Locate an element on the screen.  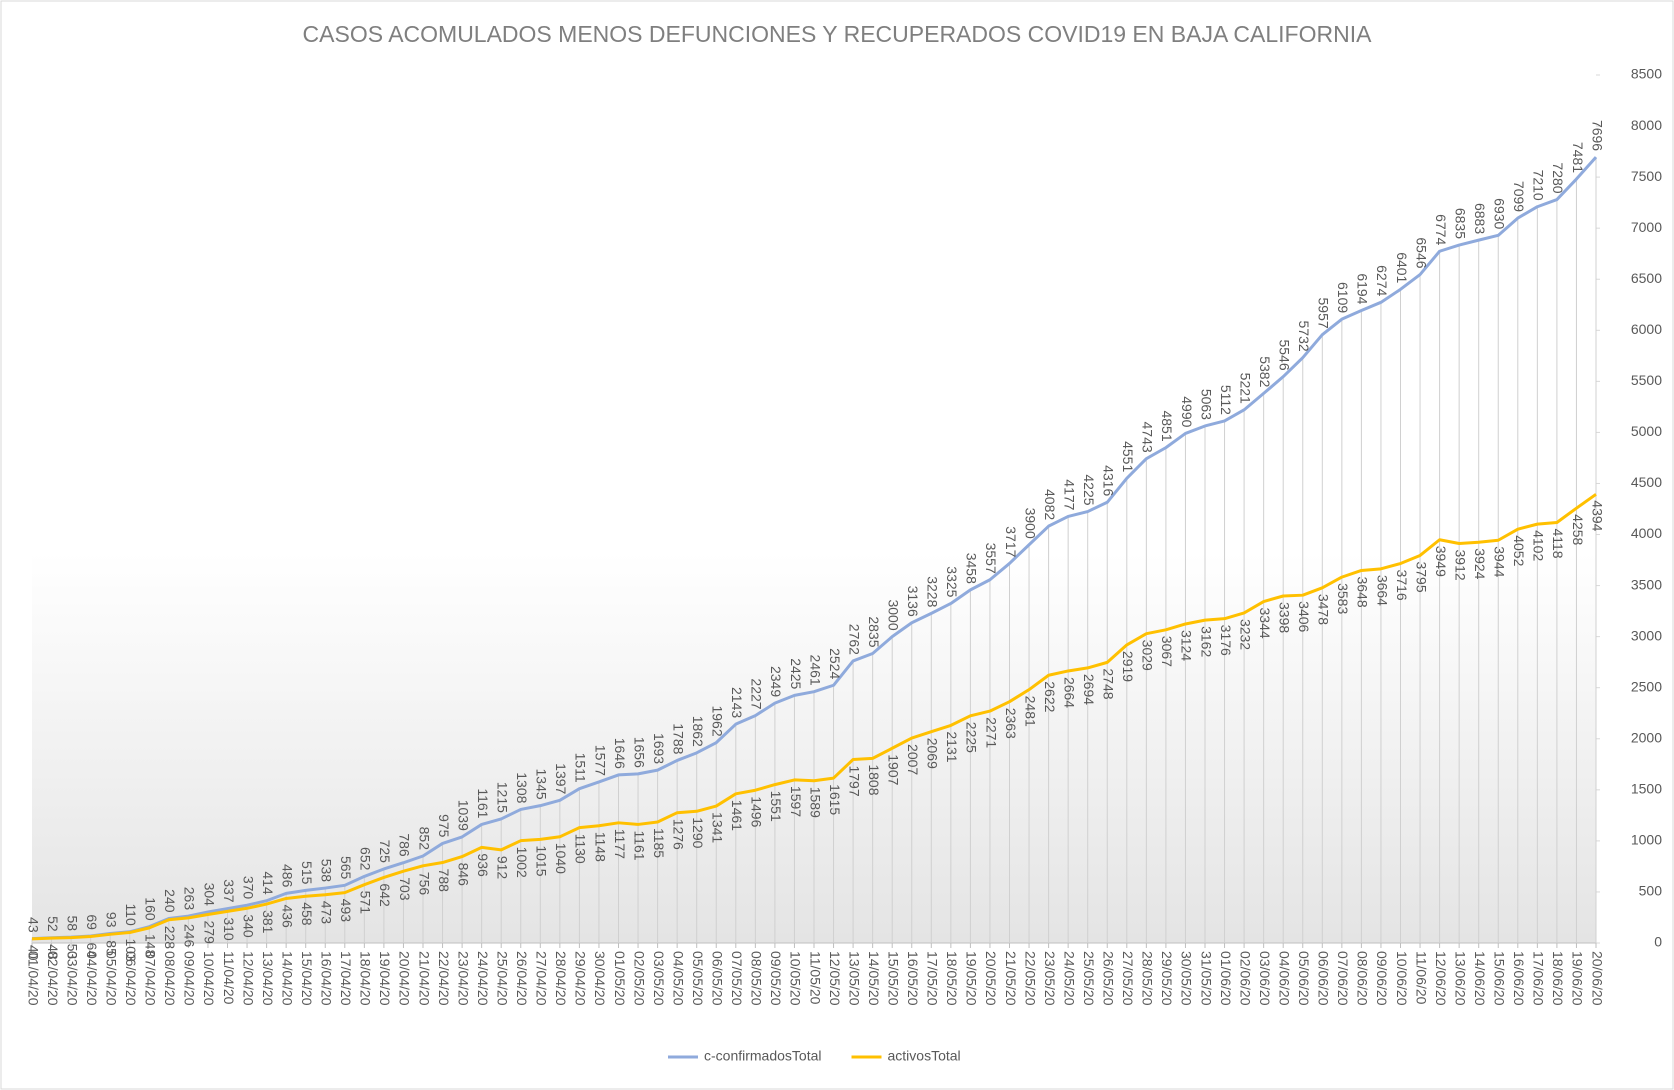
data-label: 3162 is located at coordinates (1206, 641).